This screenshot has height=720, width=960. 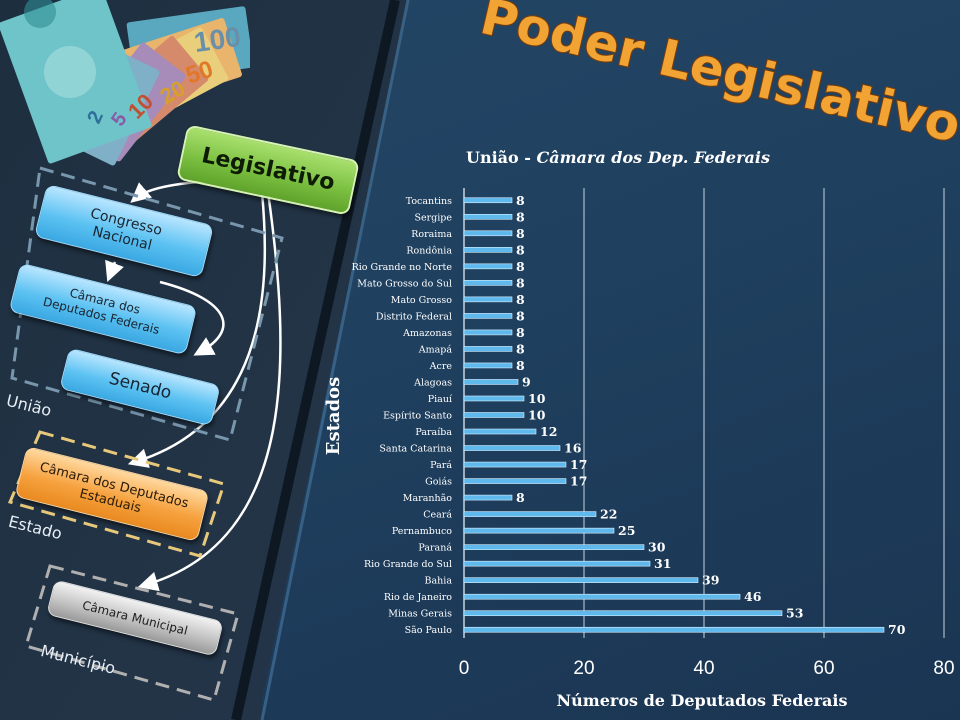 What do you see at coordinates (422, 531) in the screenshot?
I see `category-label: Pernambuco` at bounding box center [422, 531].